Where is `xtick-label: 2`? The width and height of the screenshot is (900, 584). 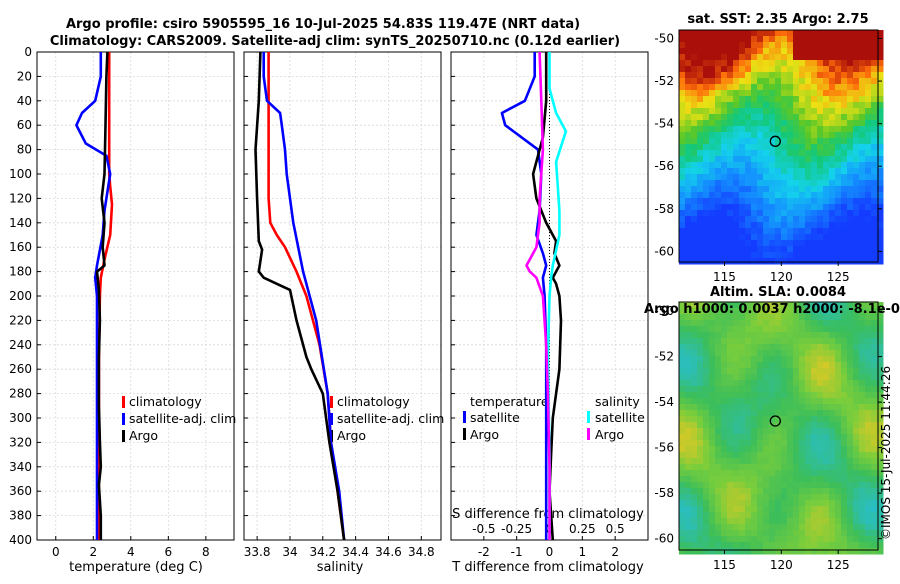
xtick-label: 2 is located at coordinates (615, 552).